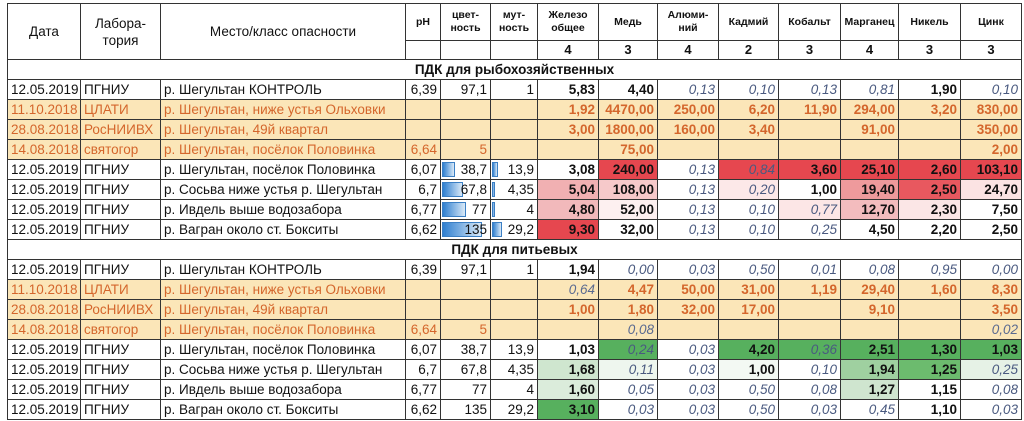 The image size is (1024, 421). What do you see at coordinates (748, 189) in the screenshot?
I see `metal-value-cell: 0,20` at bounding box center [748, 189].